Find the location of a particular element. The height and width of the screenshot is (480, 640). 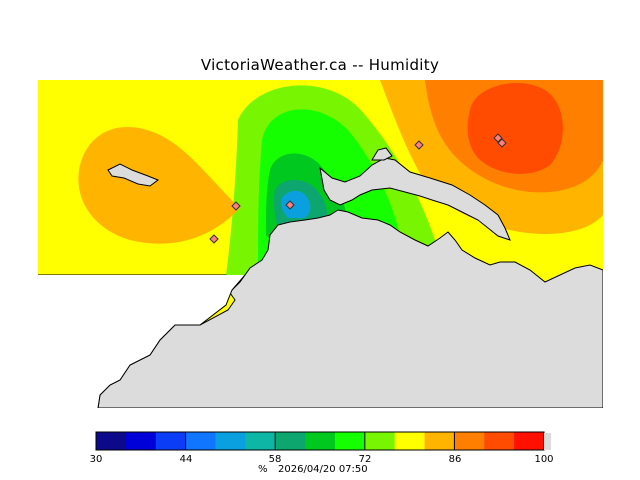

island-small is located at coordinates (382, 154).